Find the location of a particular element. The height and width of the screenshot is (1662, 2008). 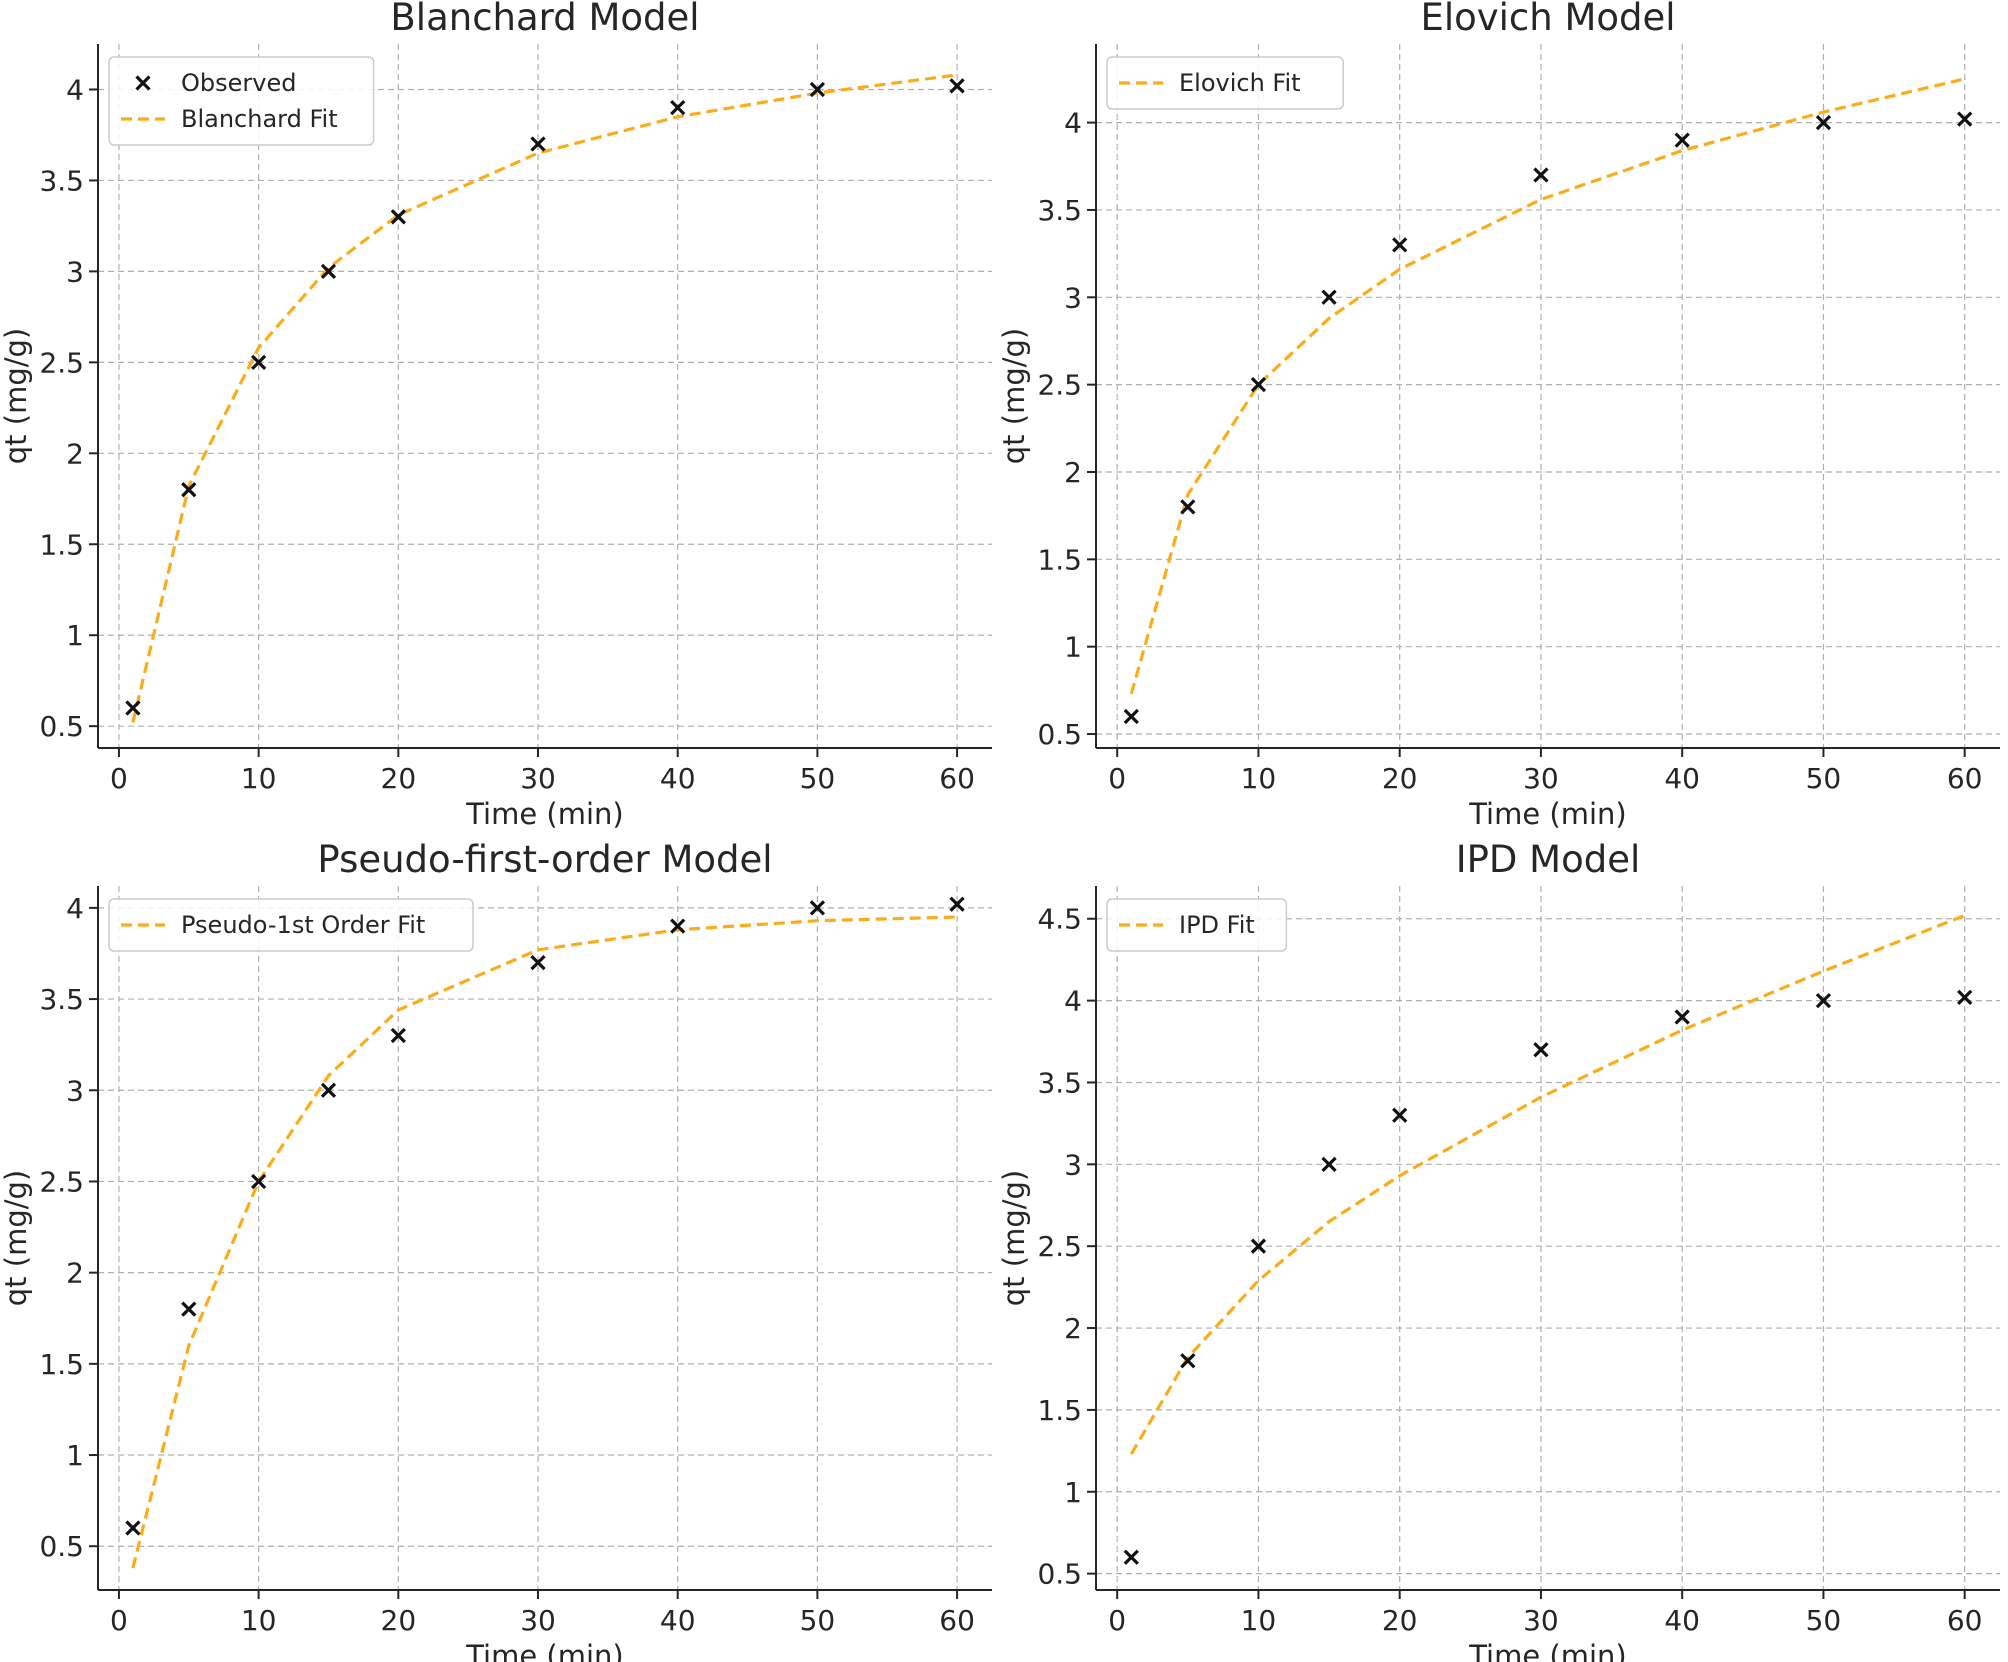

legend-label: Observed is located at coordinates (238, 83).